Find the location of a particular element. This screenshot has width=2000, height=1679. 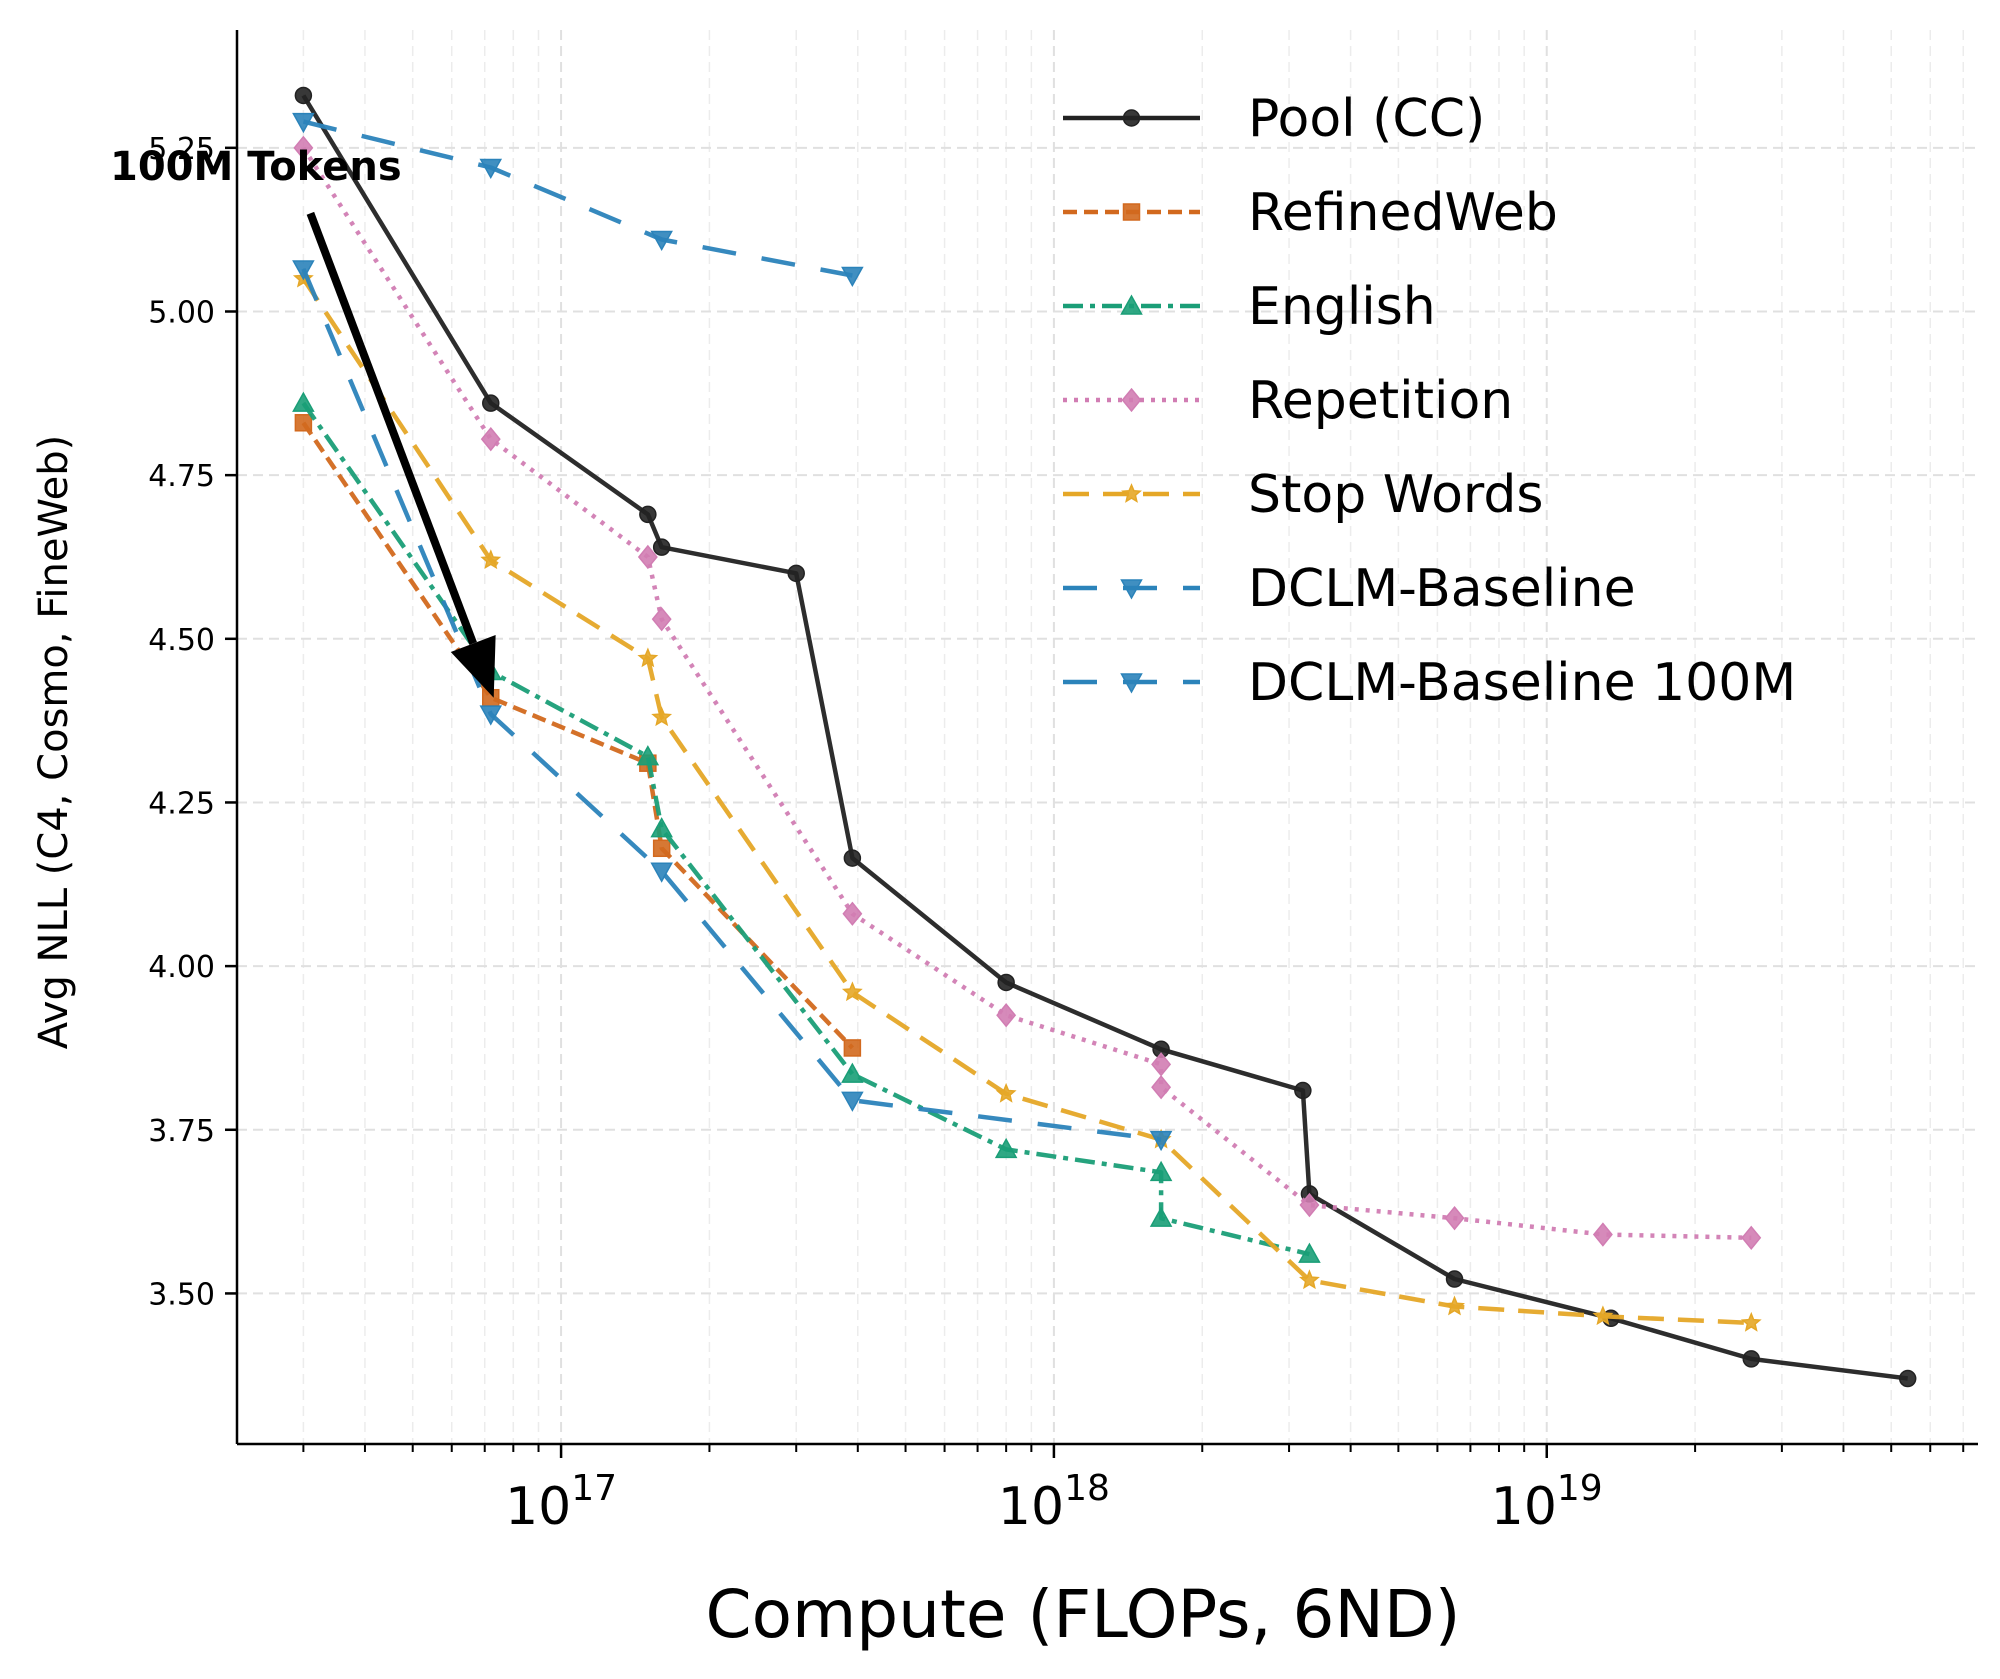

x-axis-label: Compute (FLOPs, 6ND) is located at coordinates (1083, 1614).